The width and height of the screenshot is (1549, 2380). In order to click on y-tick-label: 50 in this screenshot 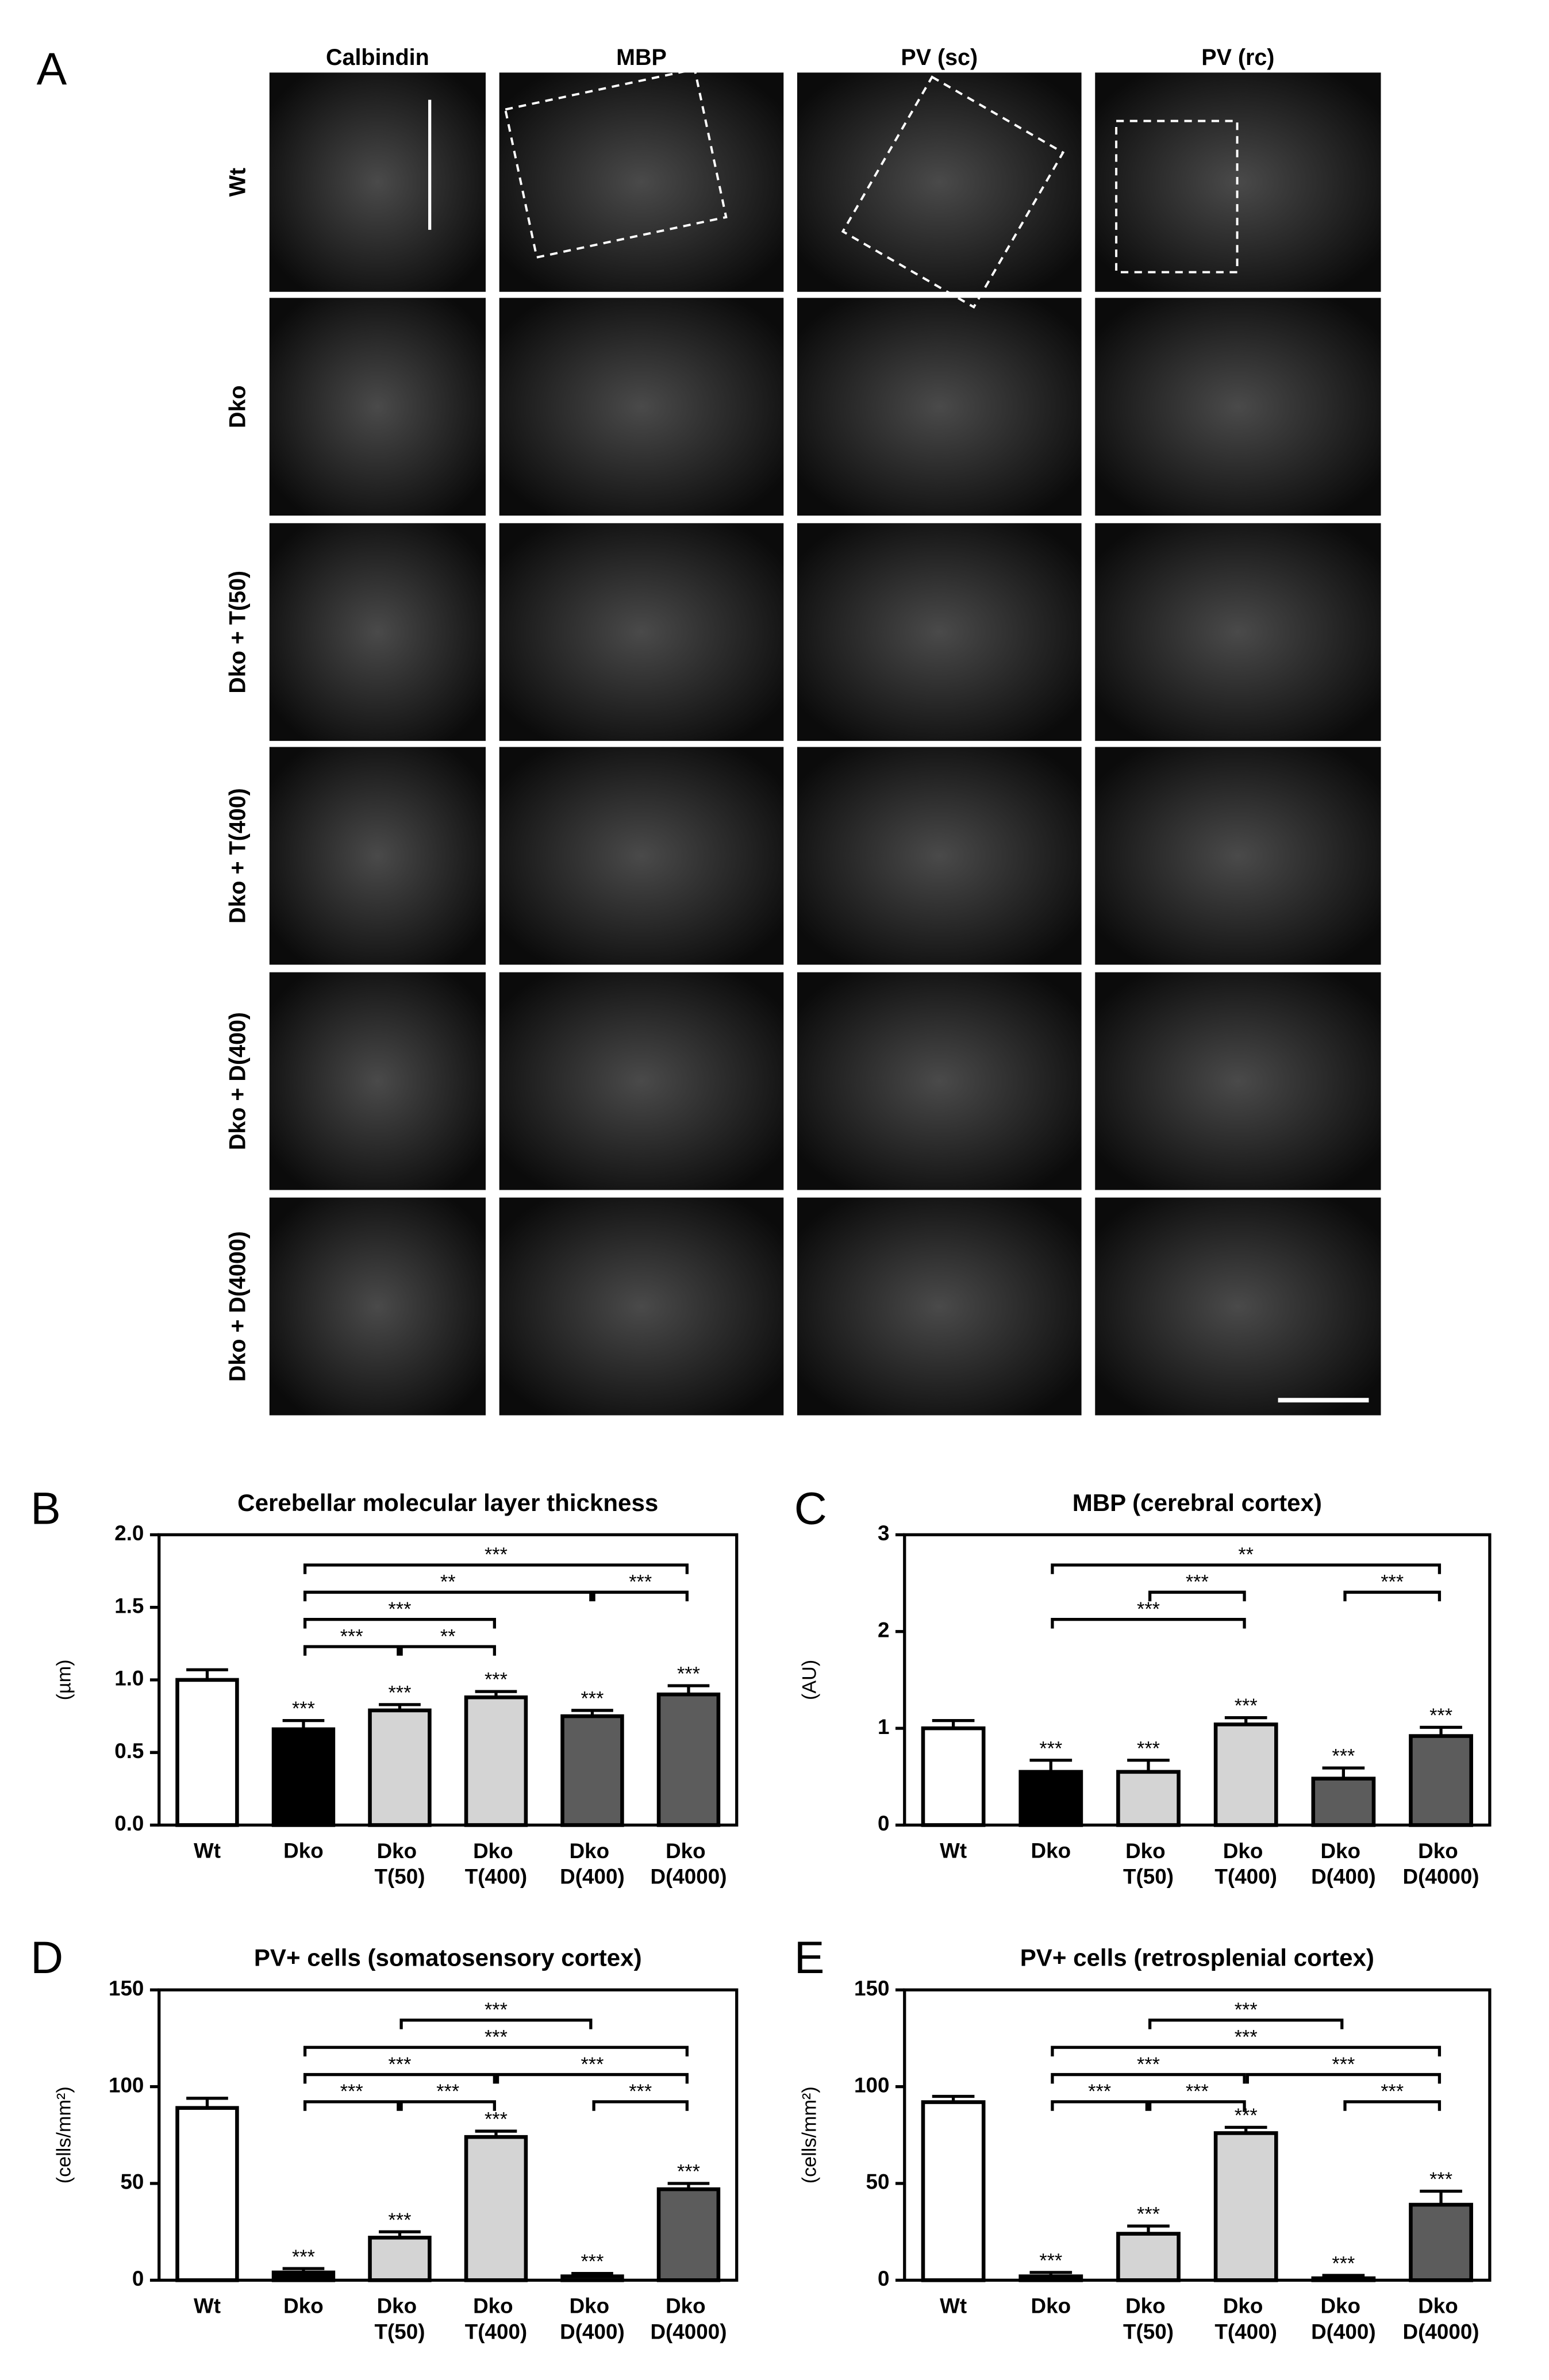, I will do `click(132, 2182)`.